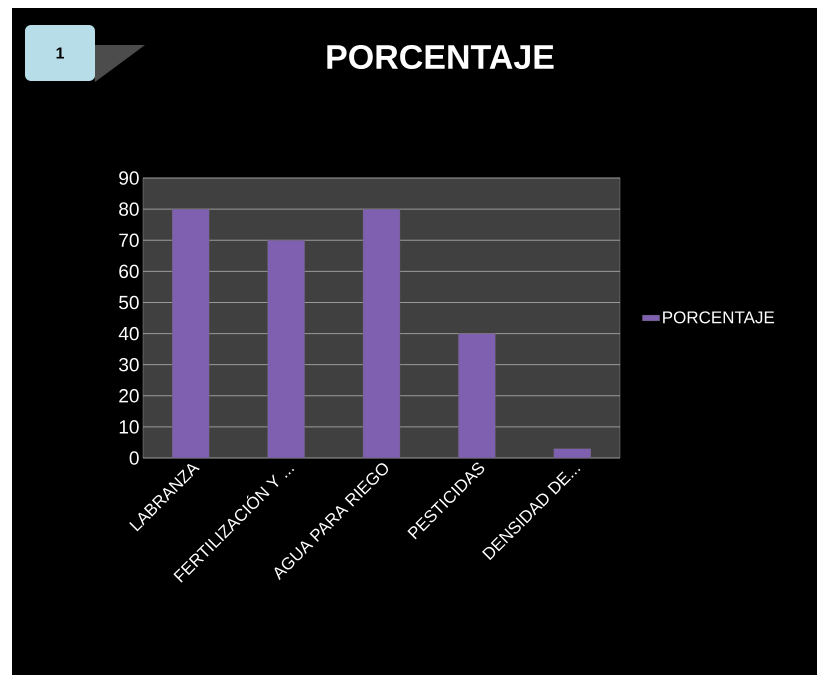  I want to click on legend-label: PORCENTAJE, so click(718, 317).